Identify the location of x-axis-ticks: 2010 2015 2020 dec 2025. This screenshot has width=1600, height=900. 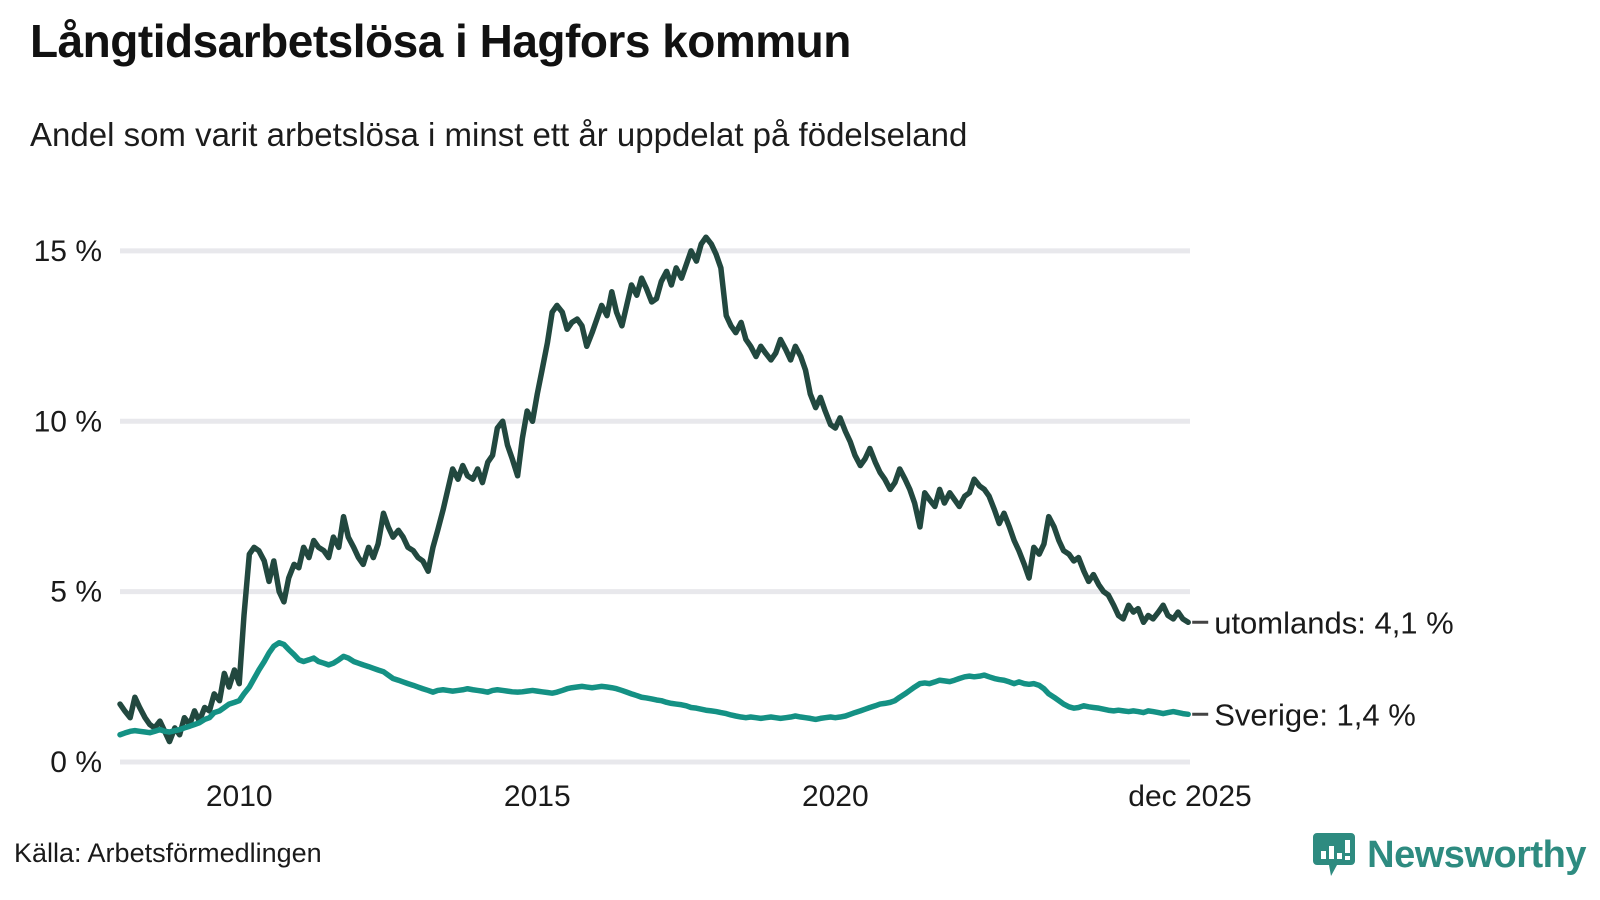
(729, 796).